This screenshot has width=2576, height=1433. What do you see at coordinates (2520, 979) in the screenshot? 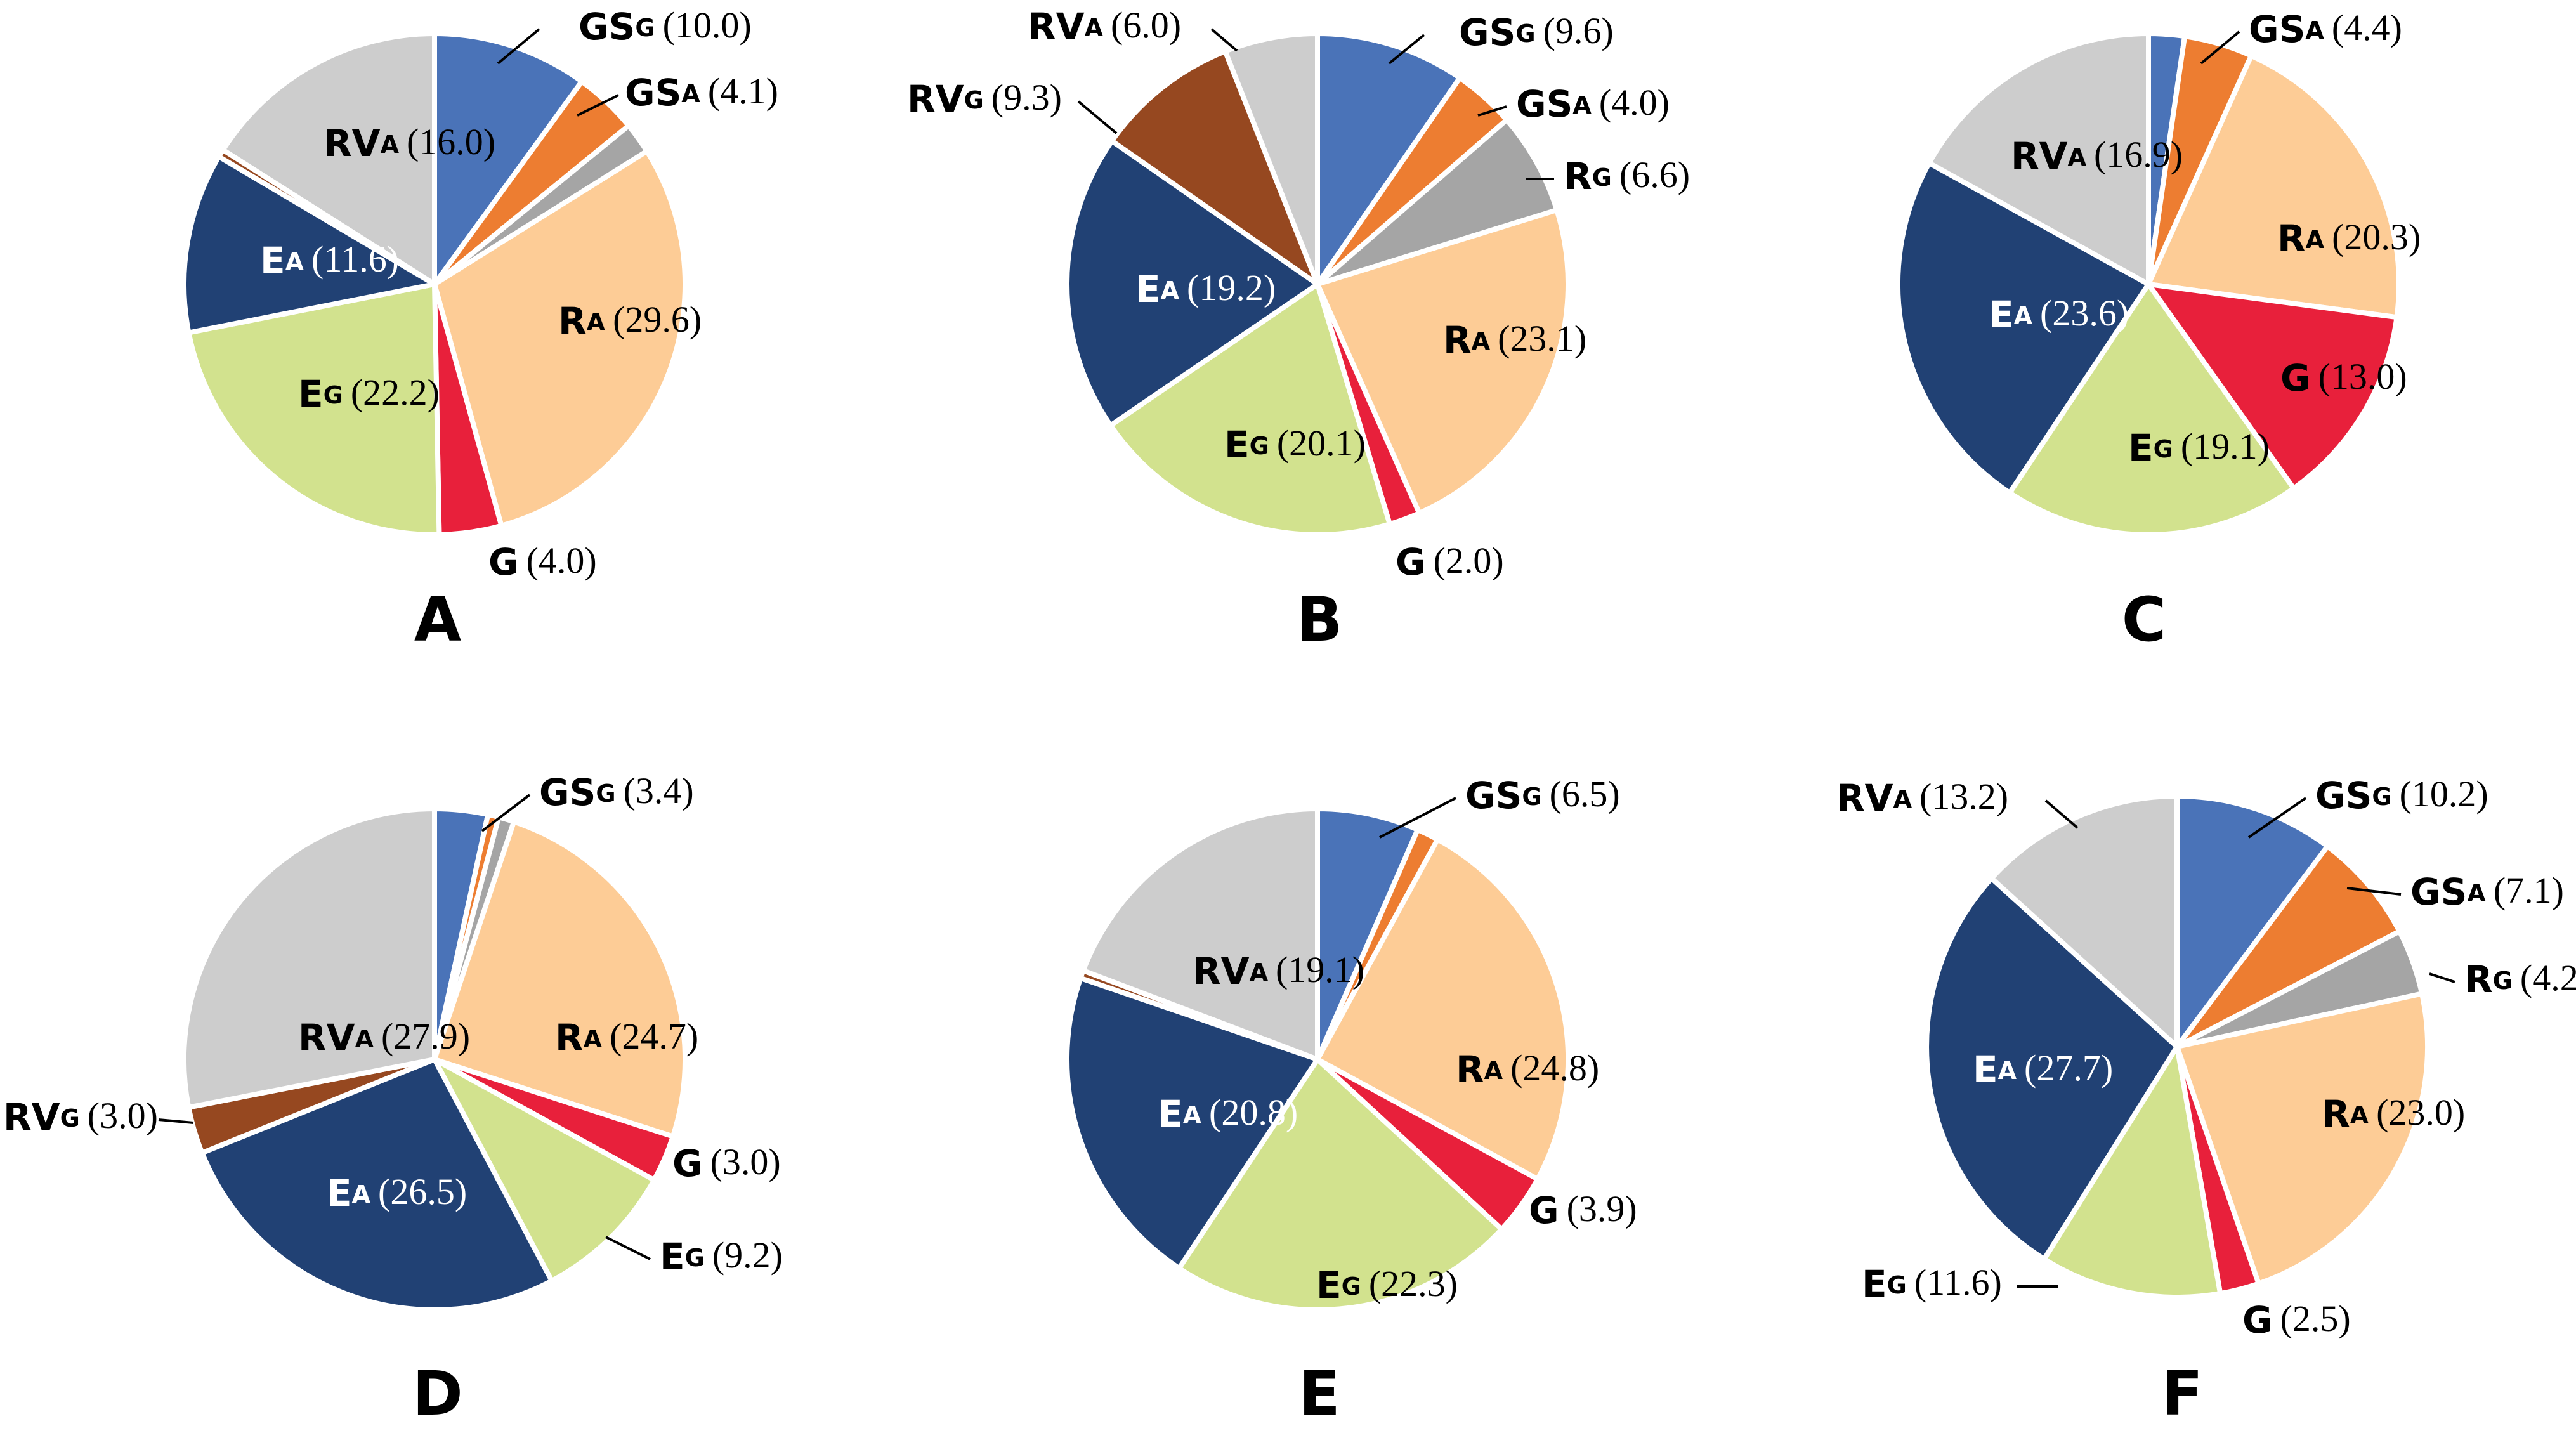
I see `slice-label-r-g: RG(4.2)` at bounding box center [2520, 979].